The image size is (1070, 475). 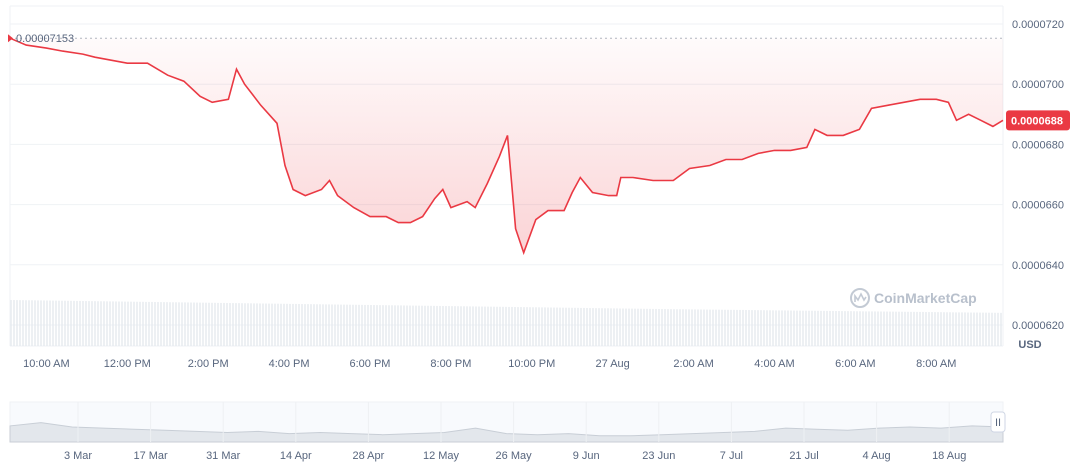 What do you see at coordinates (1038, 25) in the screenshot?
I see `y-tick-label: 0.0000720` at bounding box center [1038, 25].